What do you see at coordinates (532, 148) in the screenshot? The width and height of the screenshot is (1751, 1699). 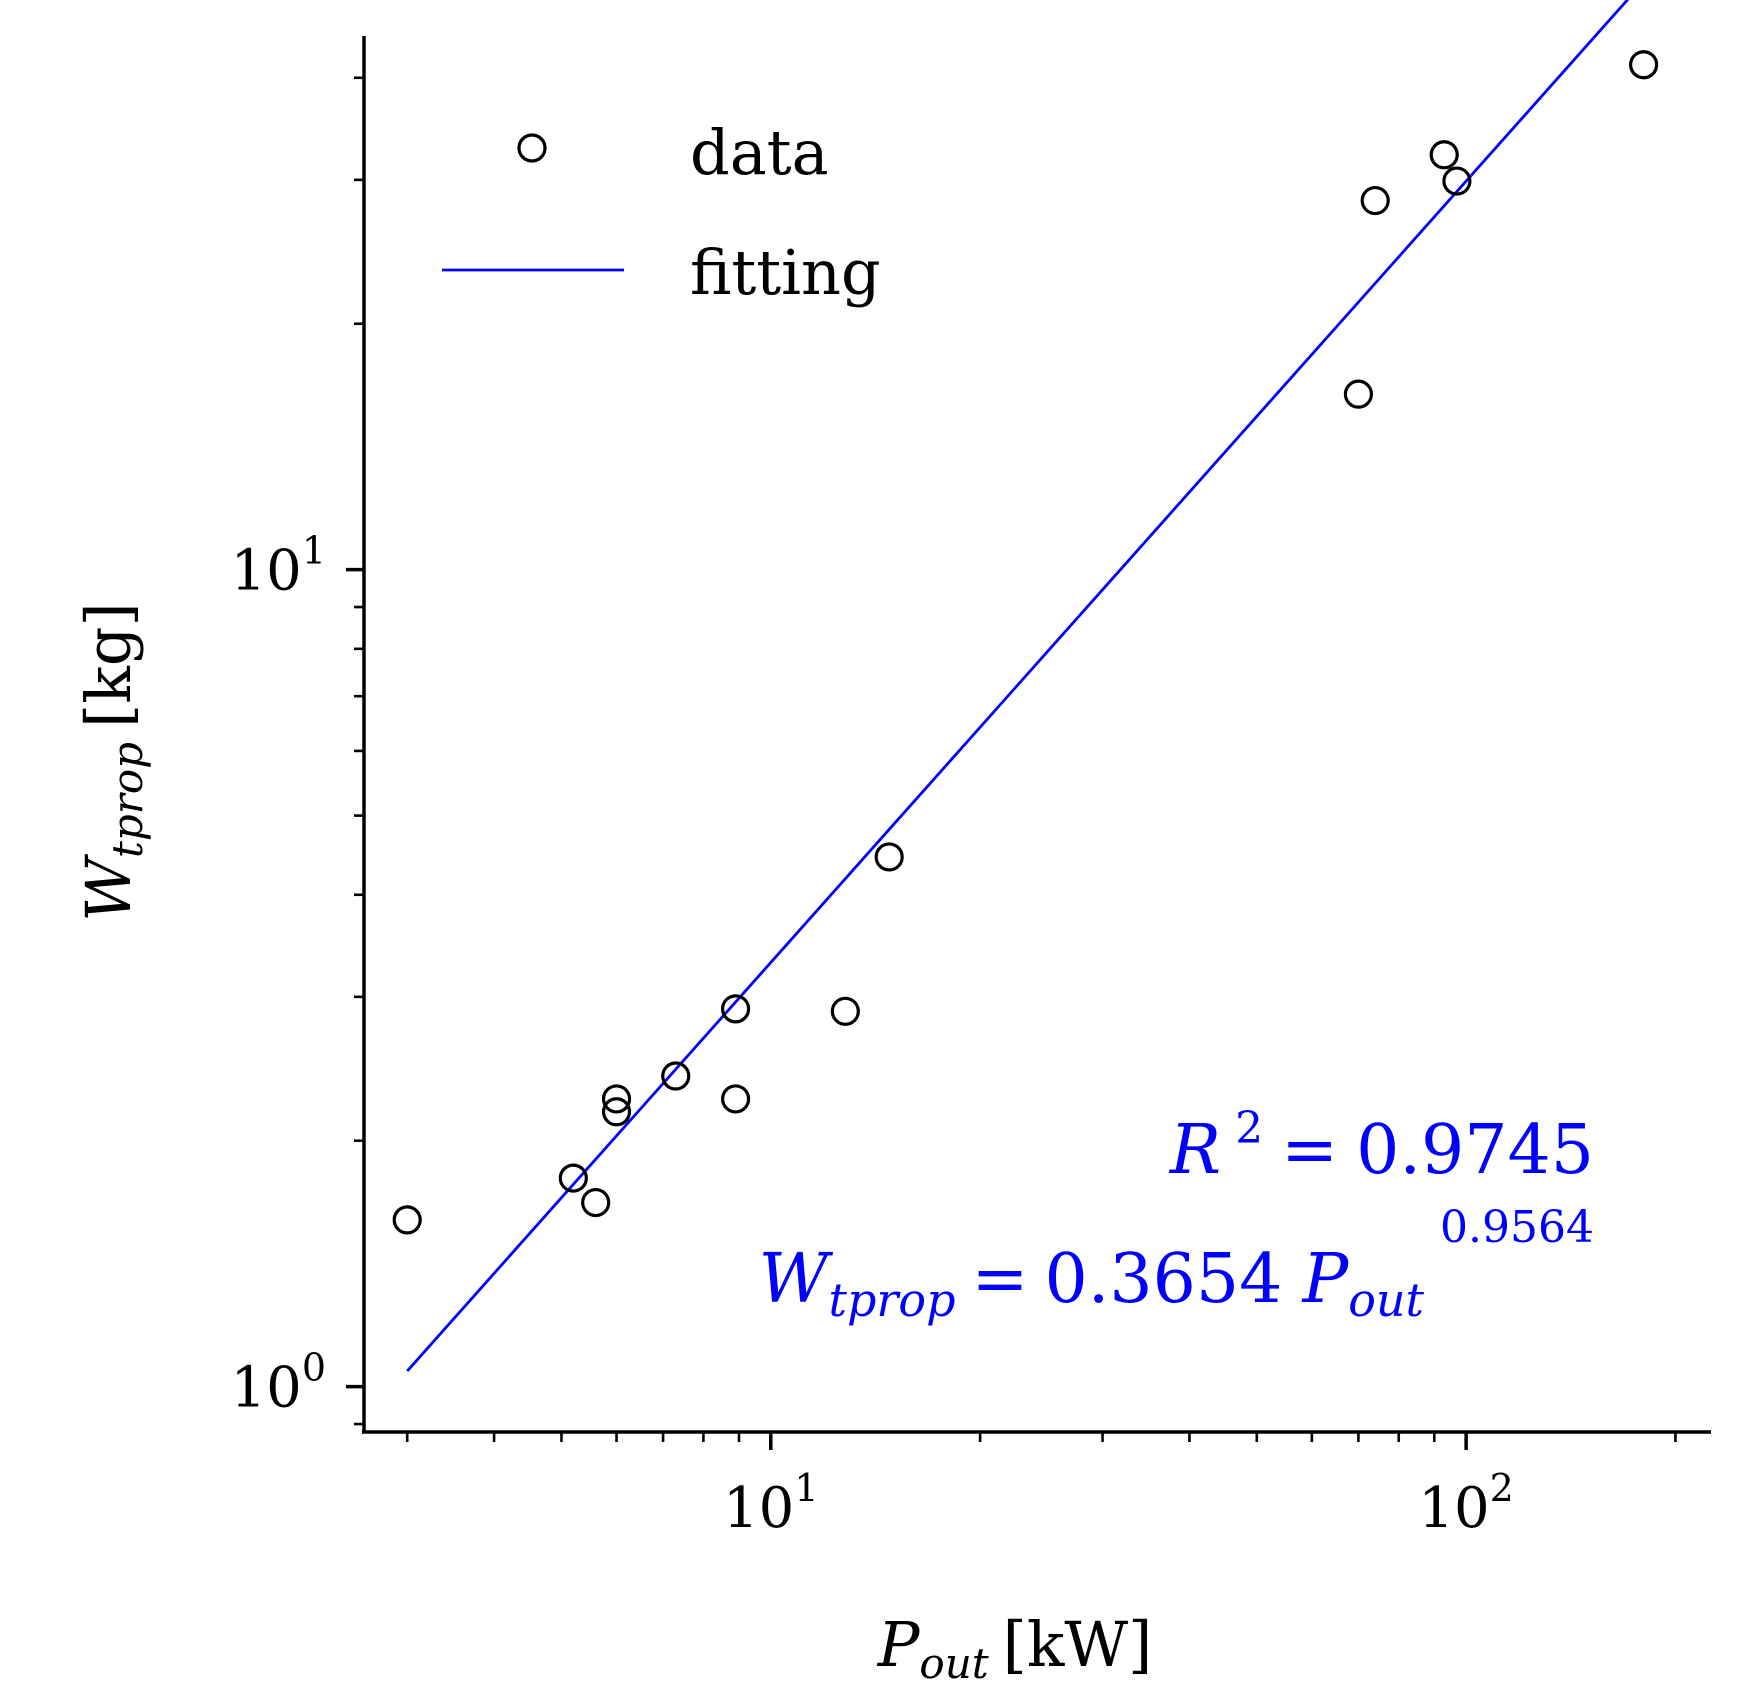 I see `legend-marker-data` at bounding box center [532, 148].